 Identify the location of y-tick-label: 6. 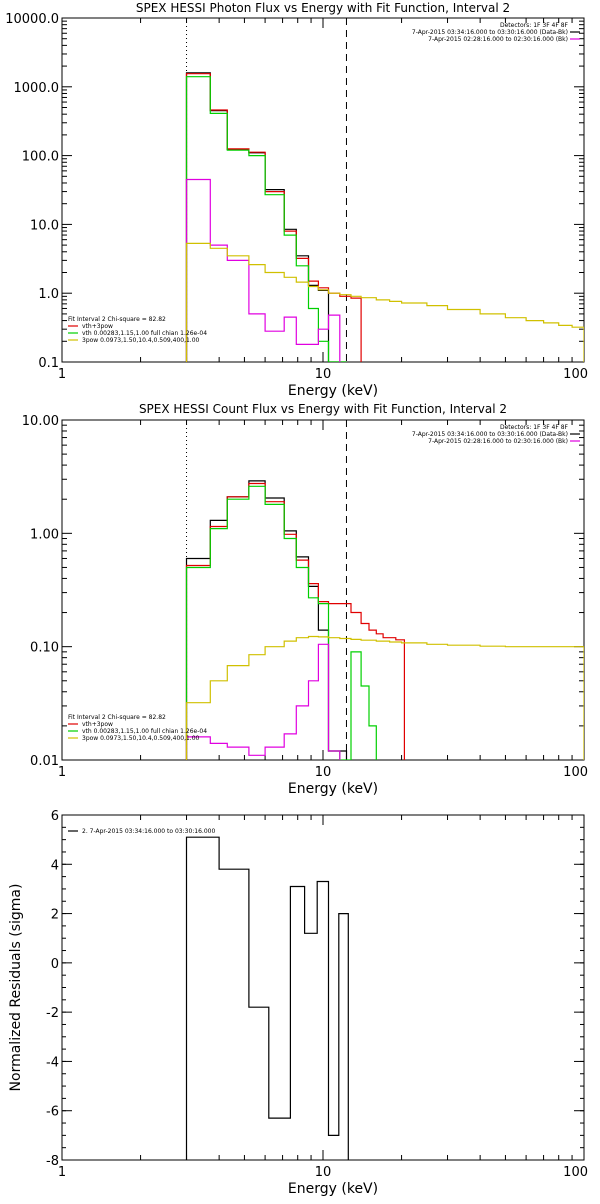
(55, 816).